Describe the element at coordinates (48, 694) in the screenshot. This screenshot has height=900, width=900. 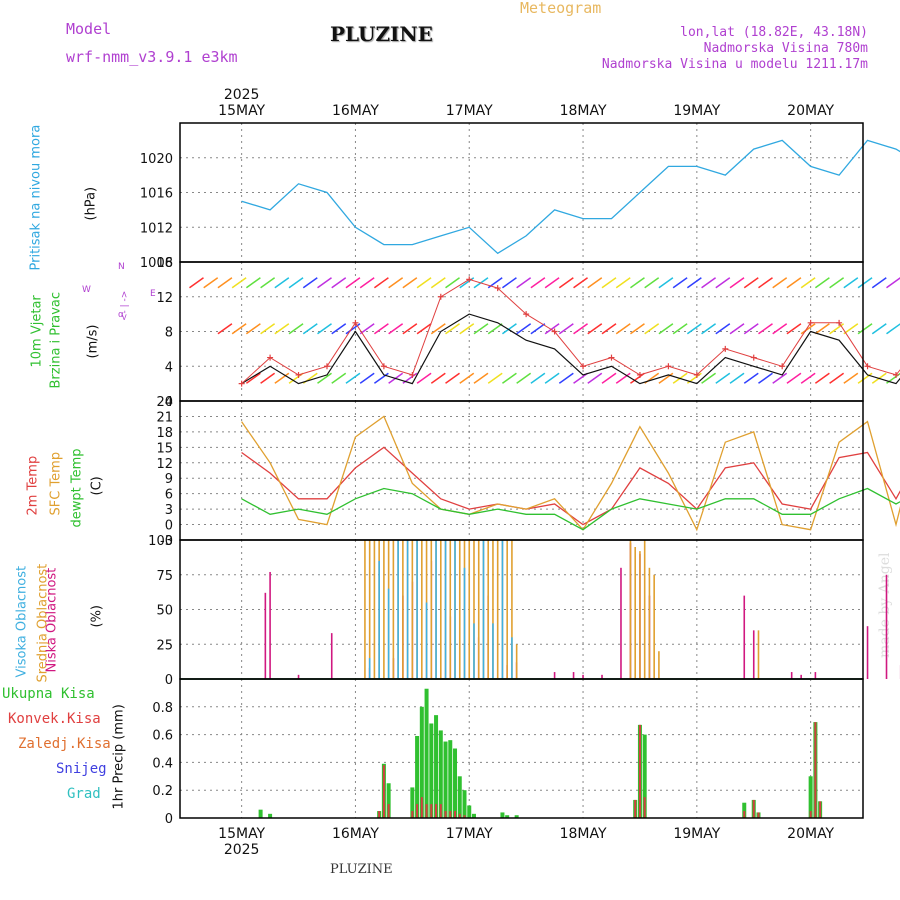
I see `precip-legend-total: Ukupna Kisa` at that location.